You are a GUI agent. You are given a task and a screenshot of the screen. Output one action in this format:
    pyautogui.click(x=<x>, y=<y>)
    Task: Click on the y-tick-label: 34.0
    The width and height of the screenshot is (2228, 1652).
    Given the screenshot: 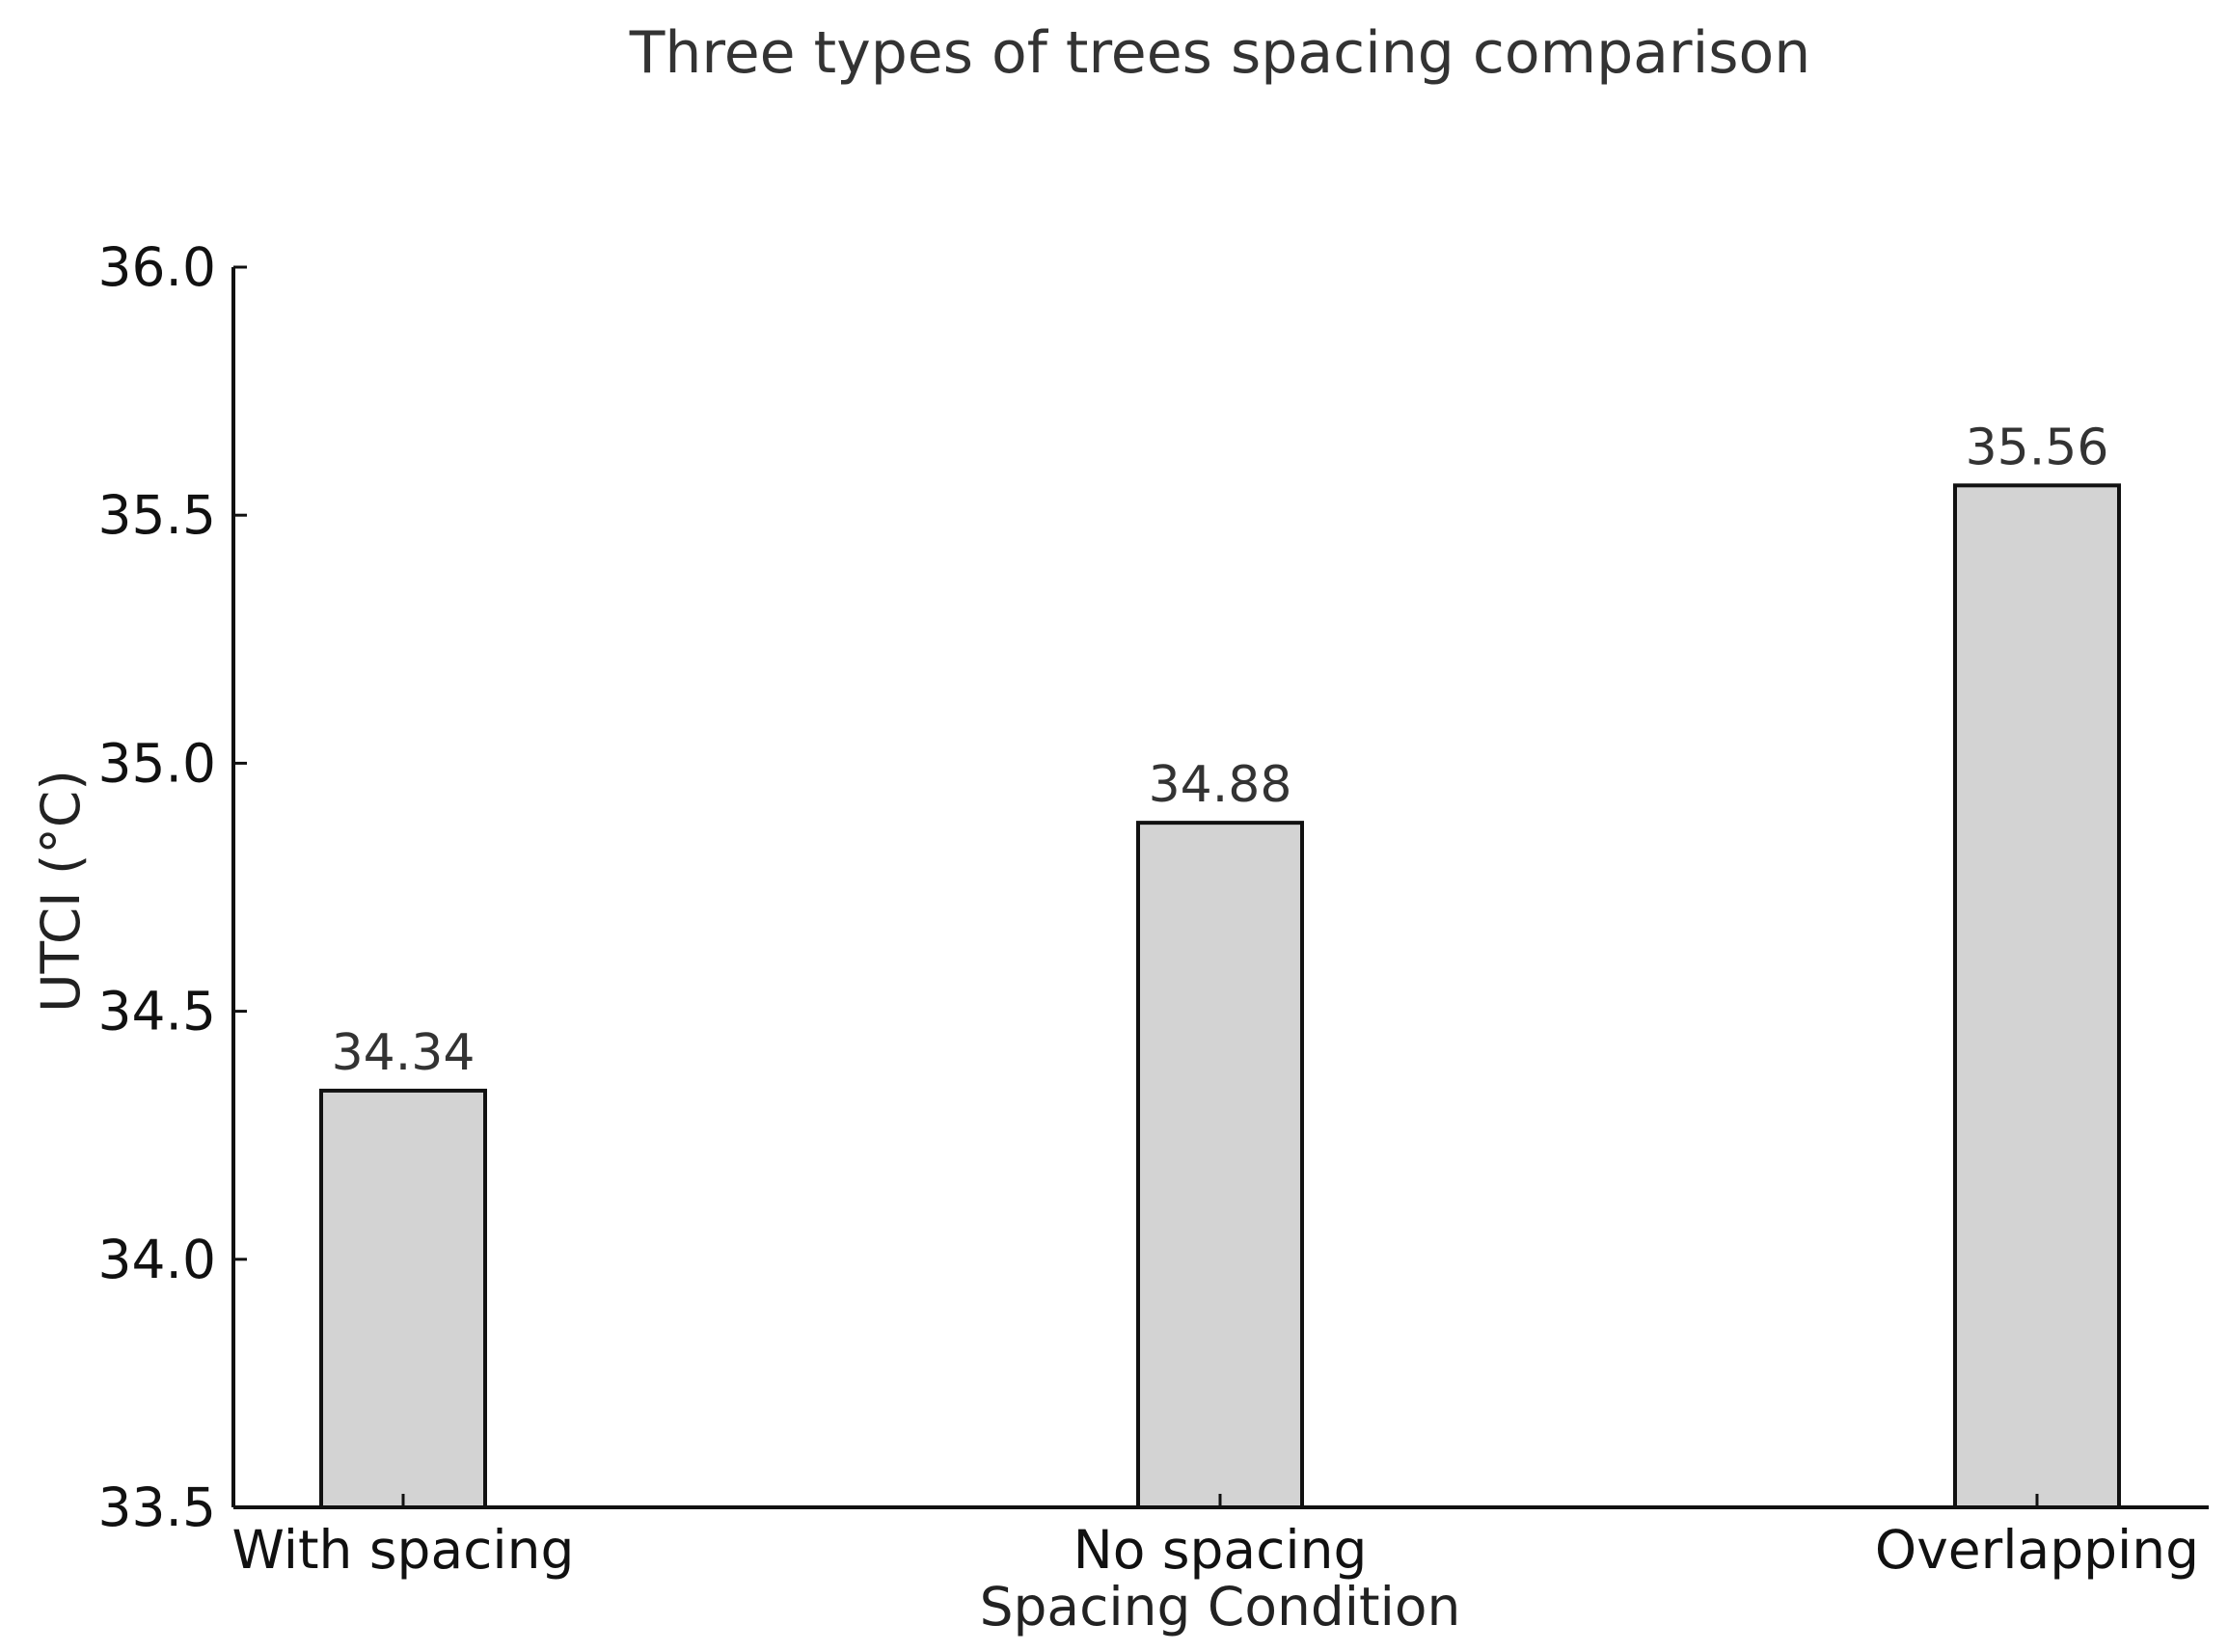 What is the action you would take?
    pyautogui.click(x=157, y=1259)
    